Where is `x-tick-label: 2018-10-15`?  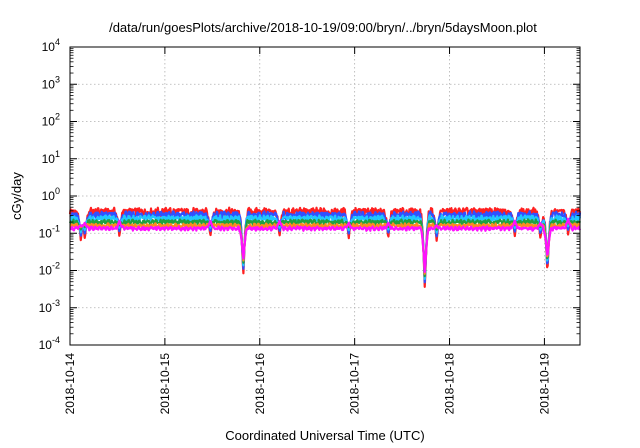 x-tick-label: 2018-10-15 is located at coordinates (165, 384).